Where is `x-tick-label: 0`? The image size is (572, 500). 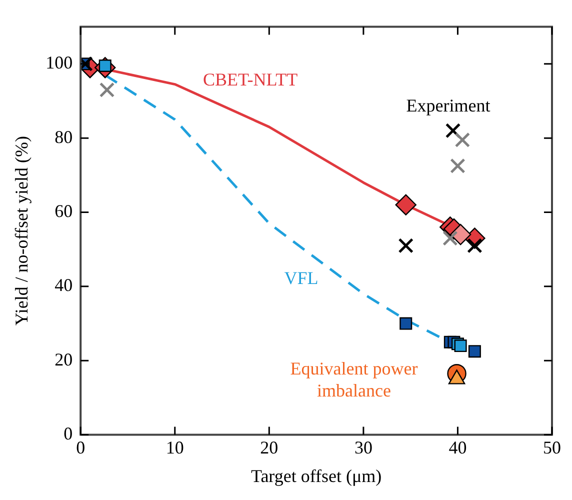
x-tick-label: 0 is located at coordinates (81, 447).